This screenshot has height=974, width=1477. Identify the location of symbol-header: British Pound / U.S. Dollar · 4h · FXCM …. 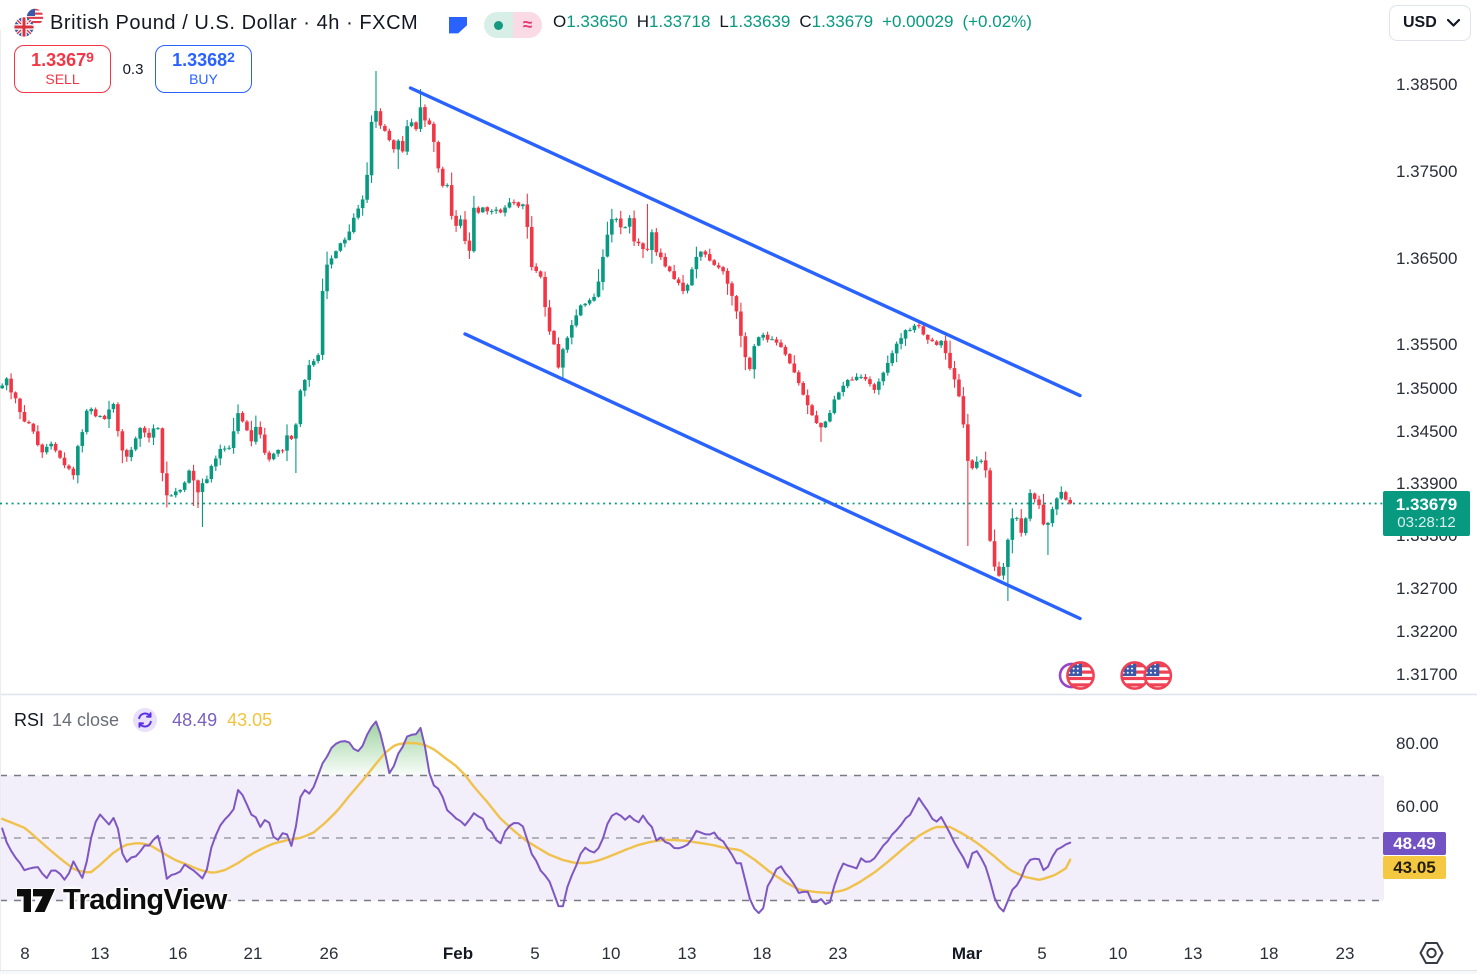
(294, 23).